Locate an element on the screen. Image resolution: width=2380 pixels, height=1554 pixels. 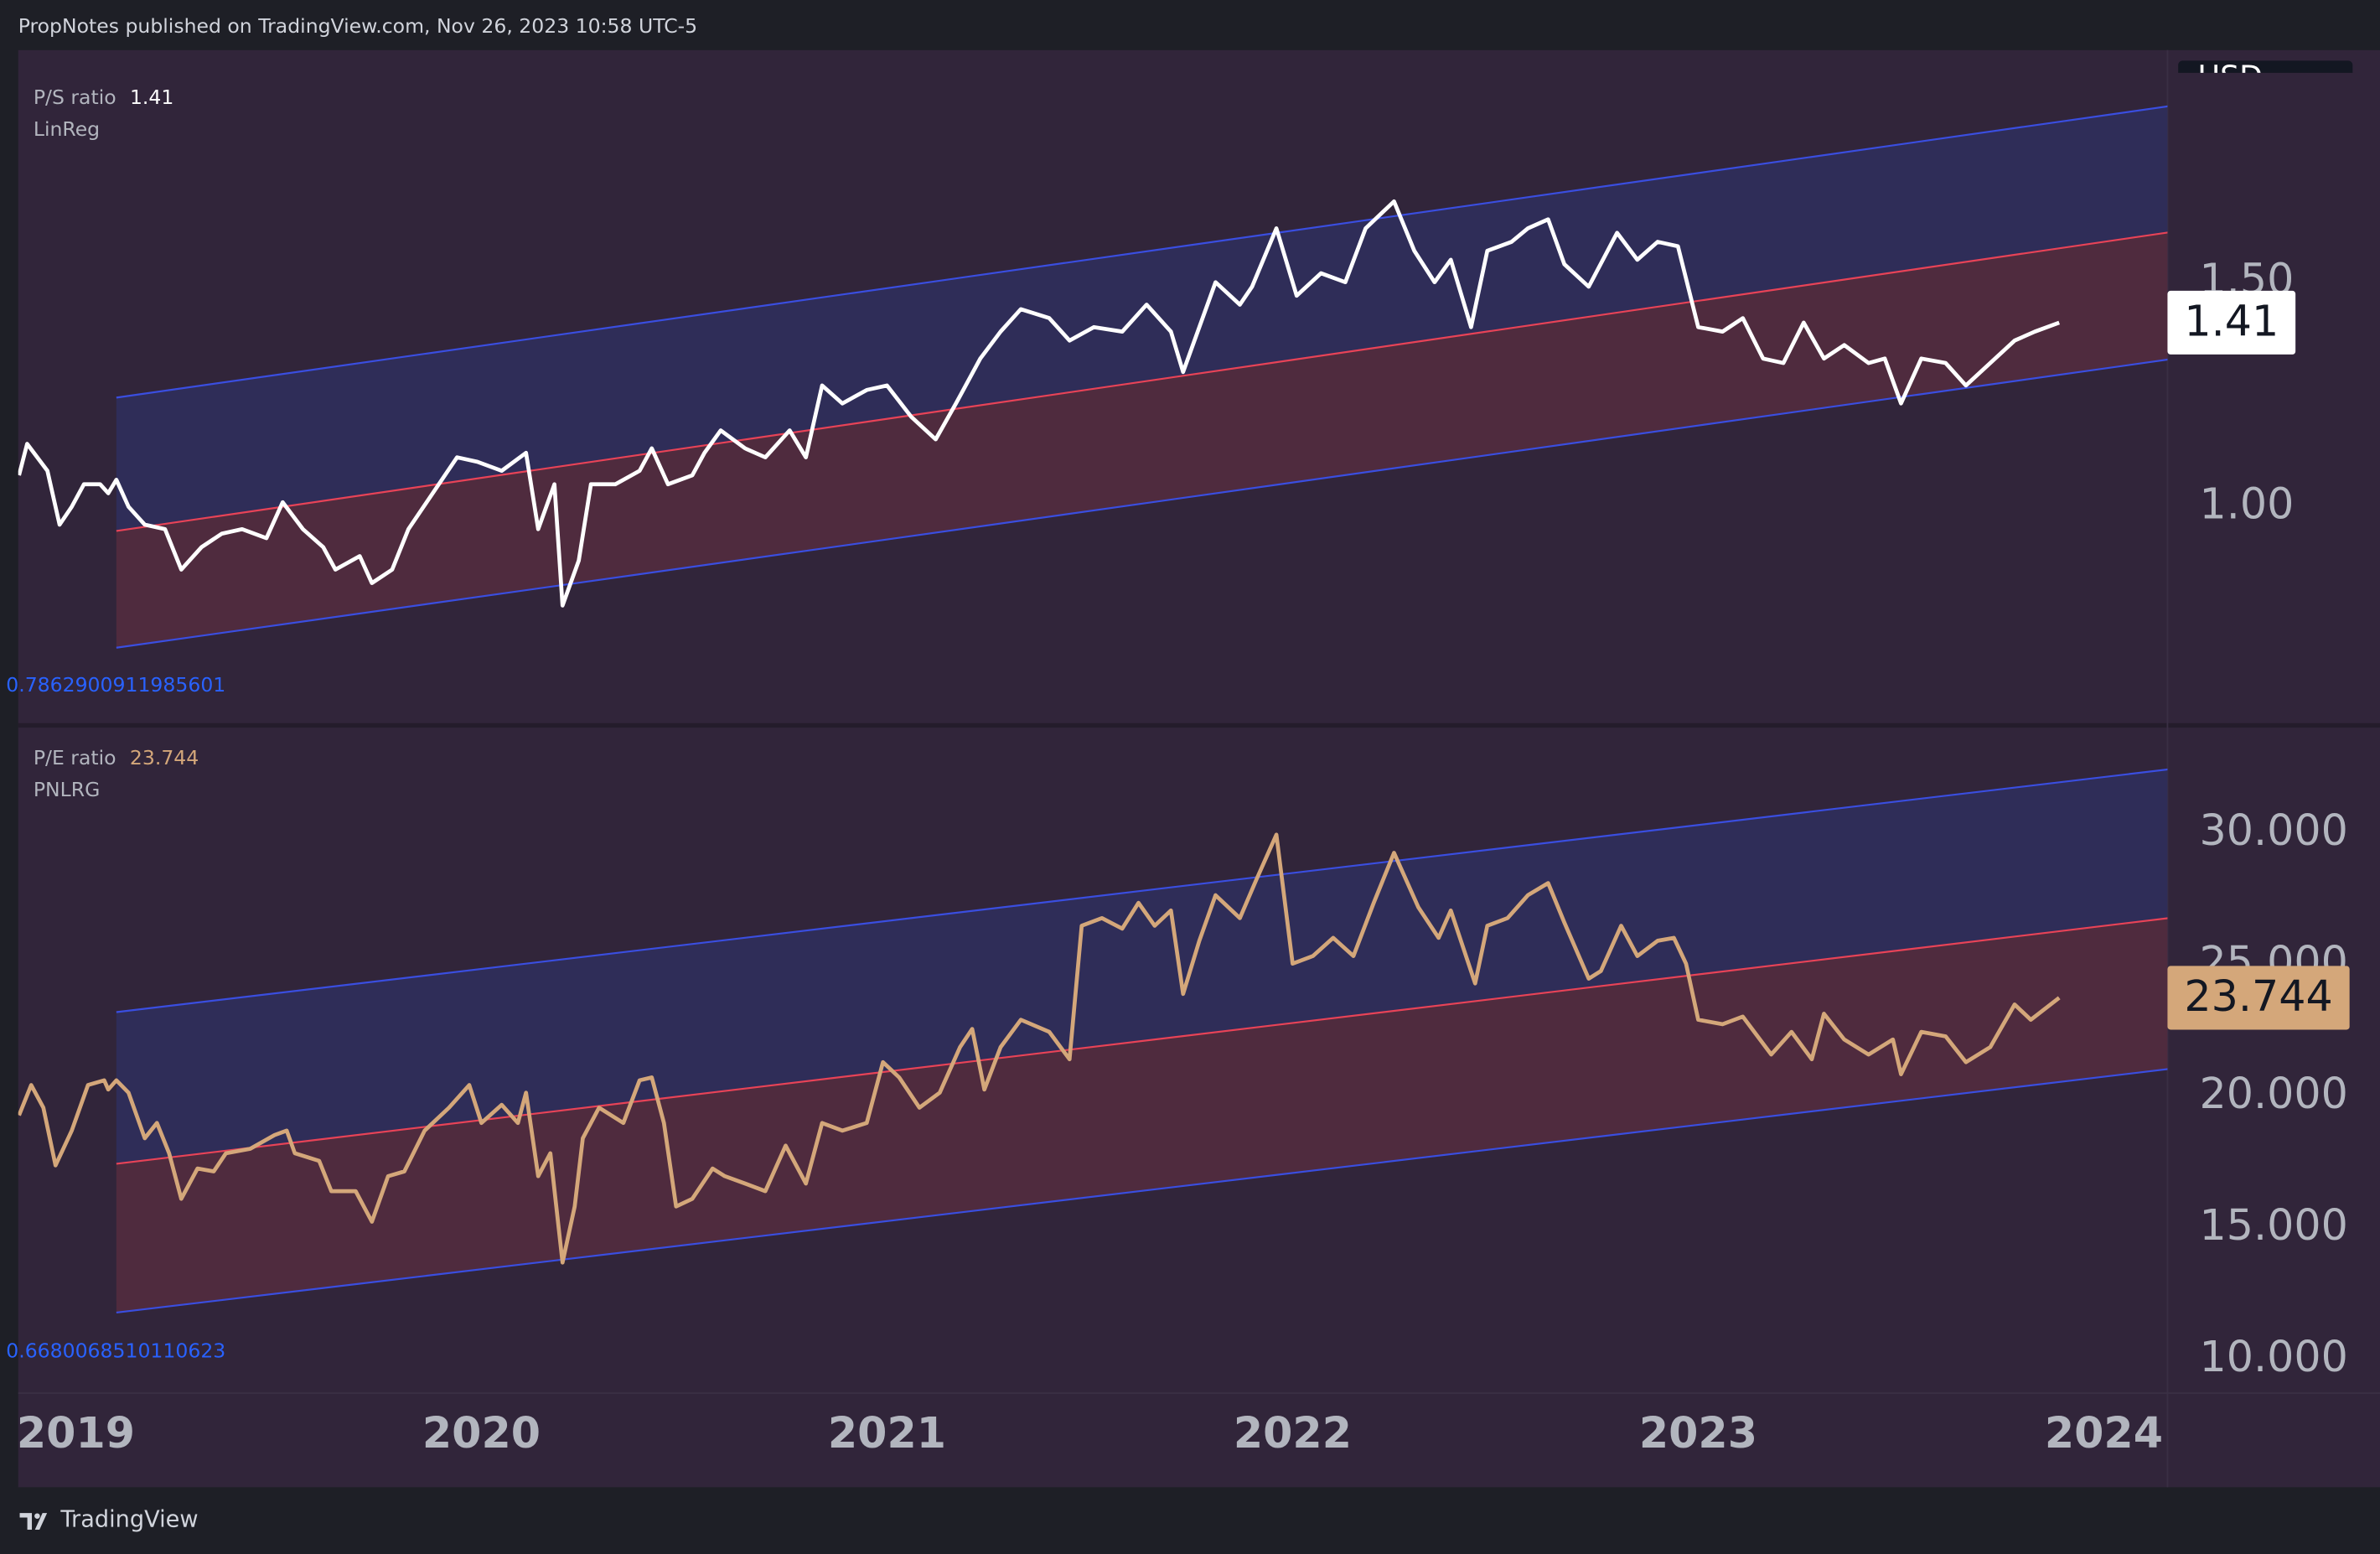
y-tick-label: 1.00 is located at coordinates (2246, 504).